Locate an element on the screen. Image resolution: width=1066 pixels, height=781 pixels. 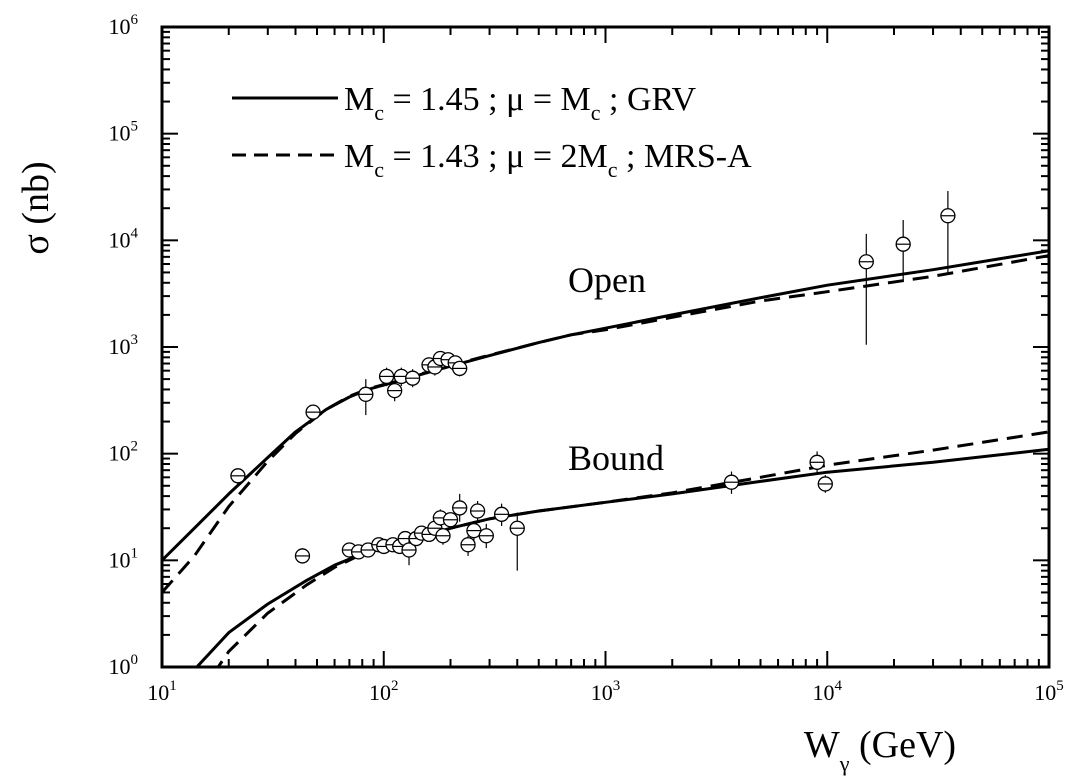
x-tick-label-exponent: 3 is located at coordinates (617, 686).